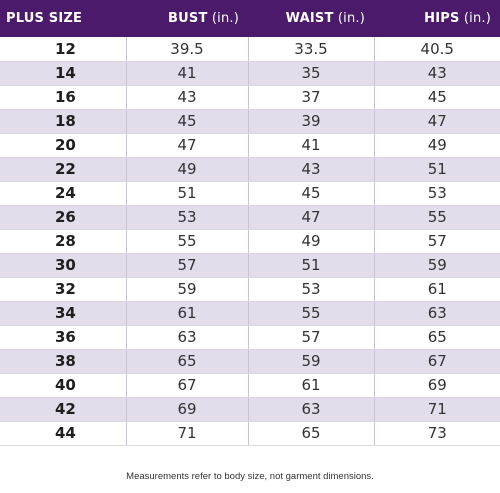  Describe the element at coordinates (437, 241) in the screenshot. I see `hips-cell: 57` at that location.